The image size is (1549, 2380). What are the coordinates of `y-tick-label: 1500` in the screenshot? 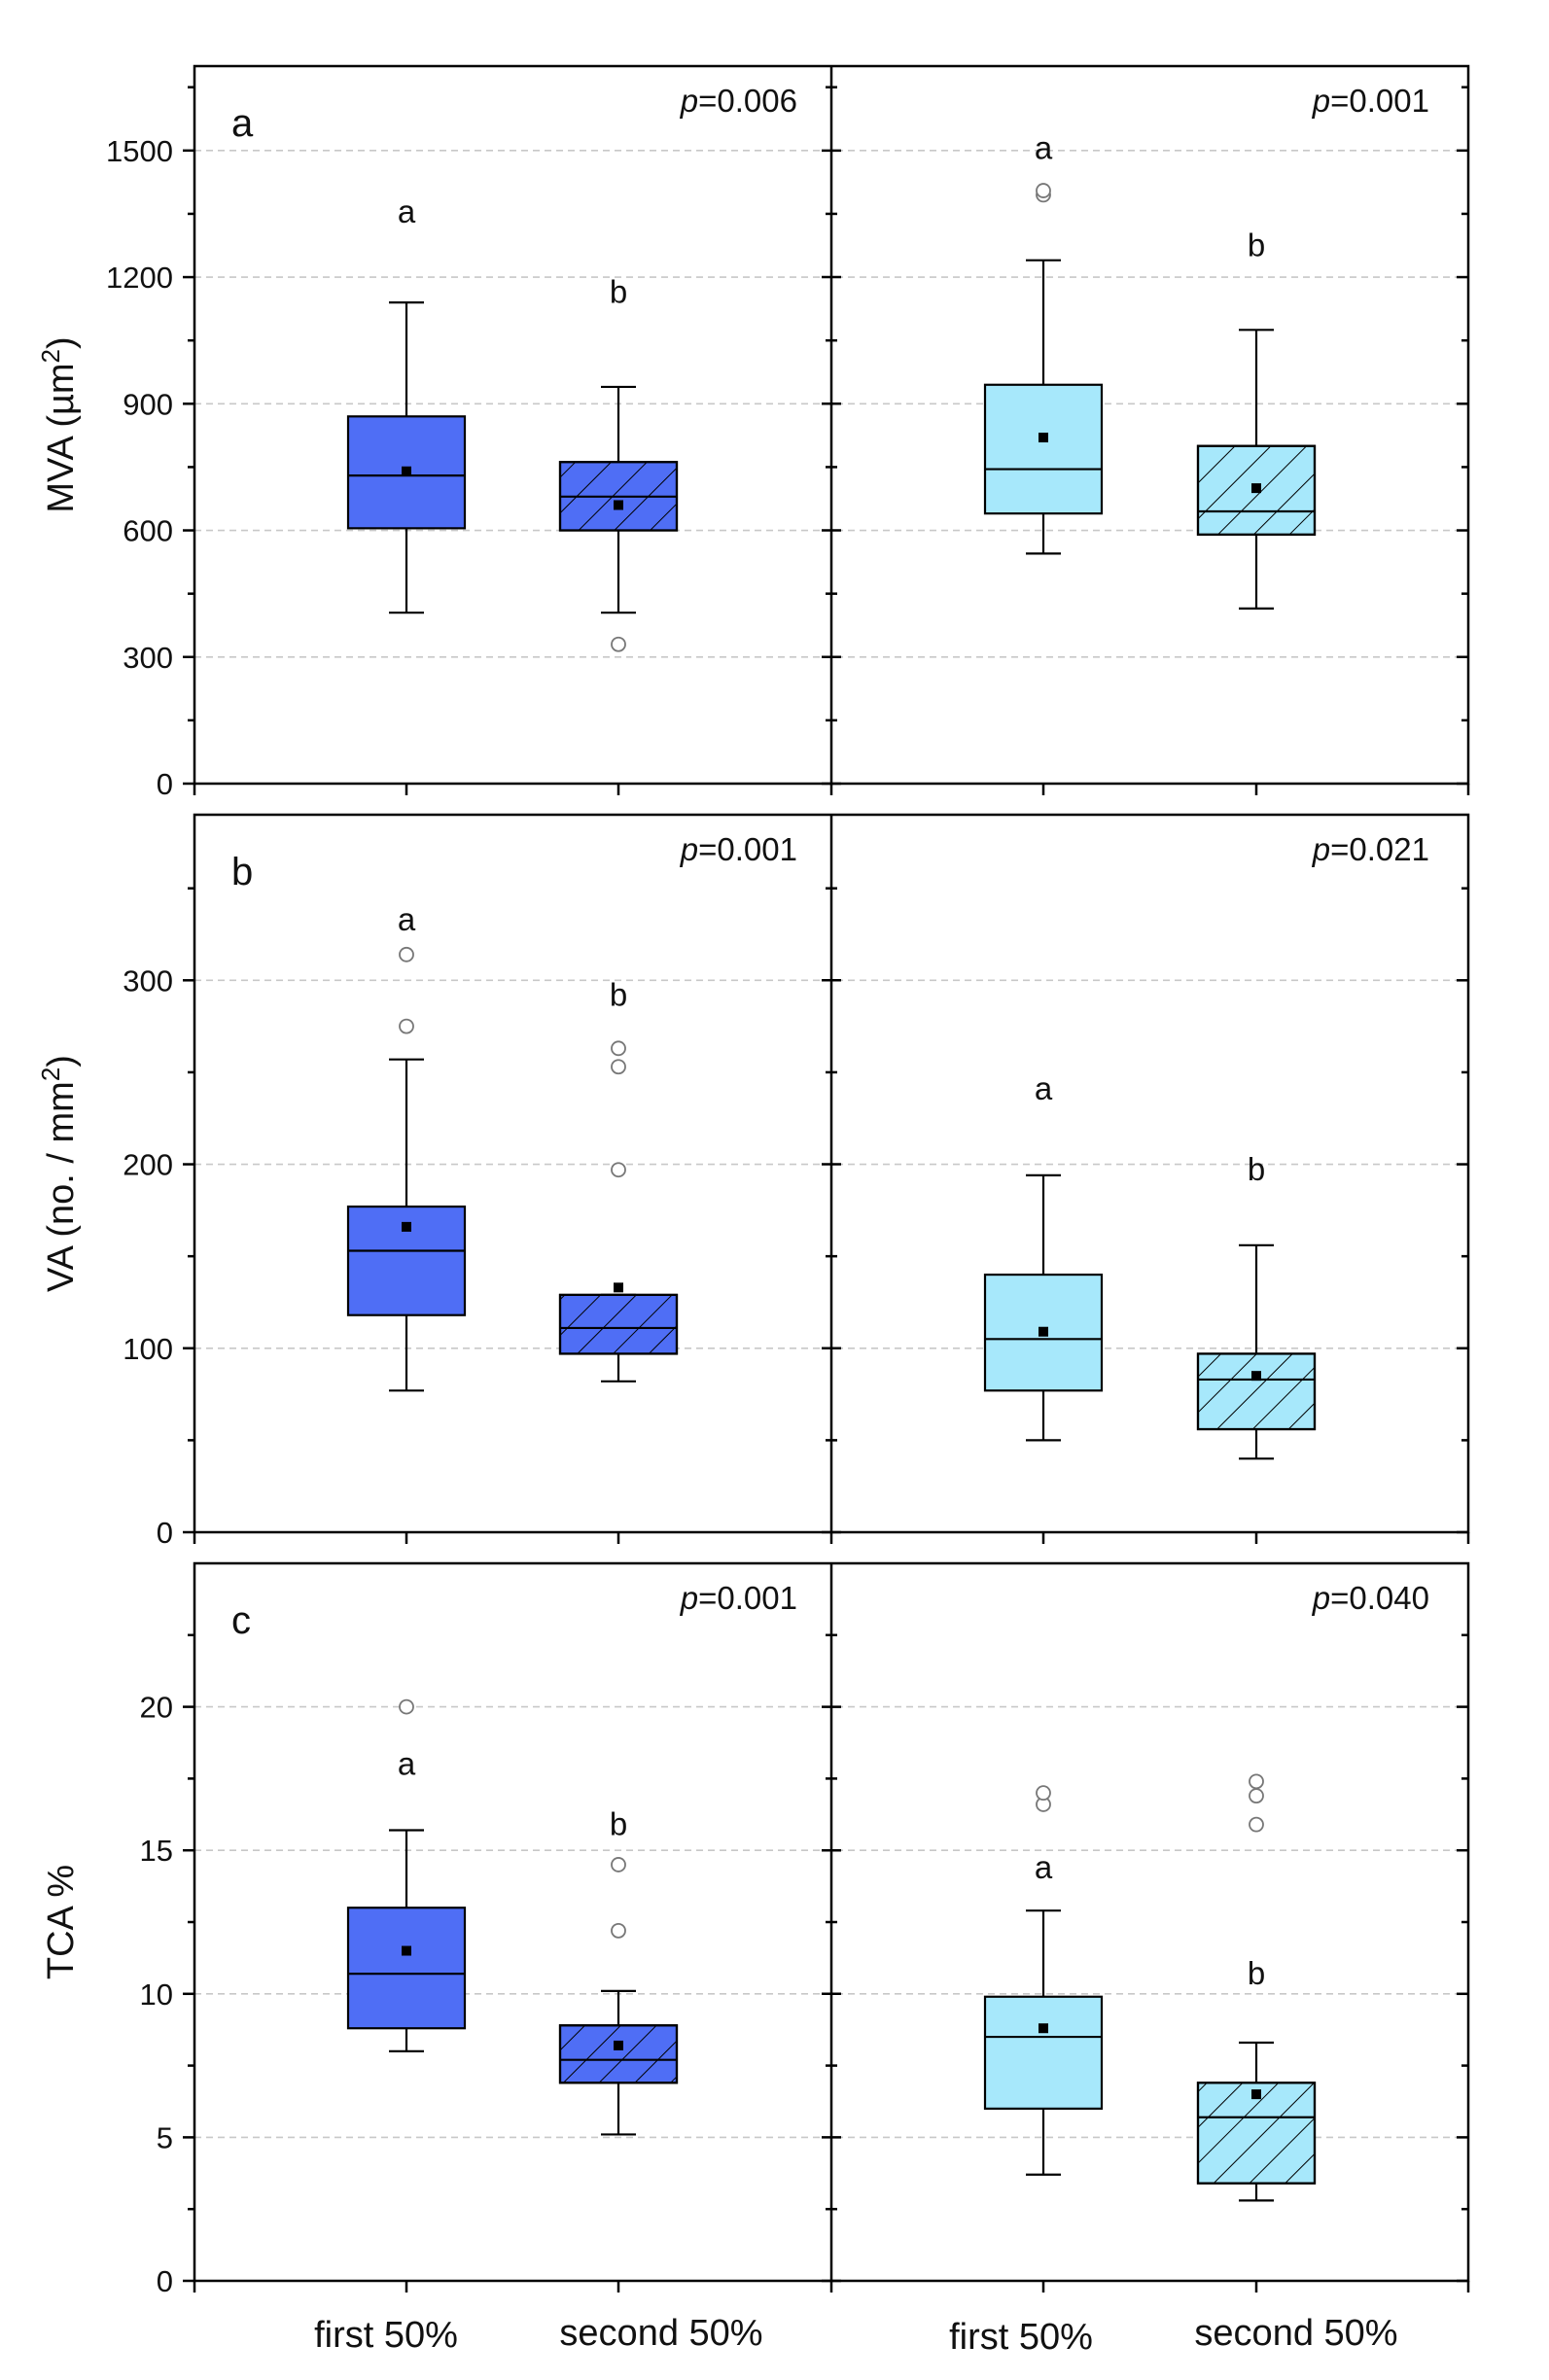 It's located at (139, 151).